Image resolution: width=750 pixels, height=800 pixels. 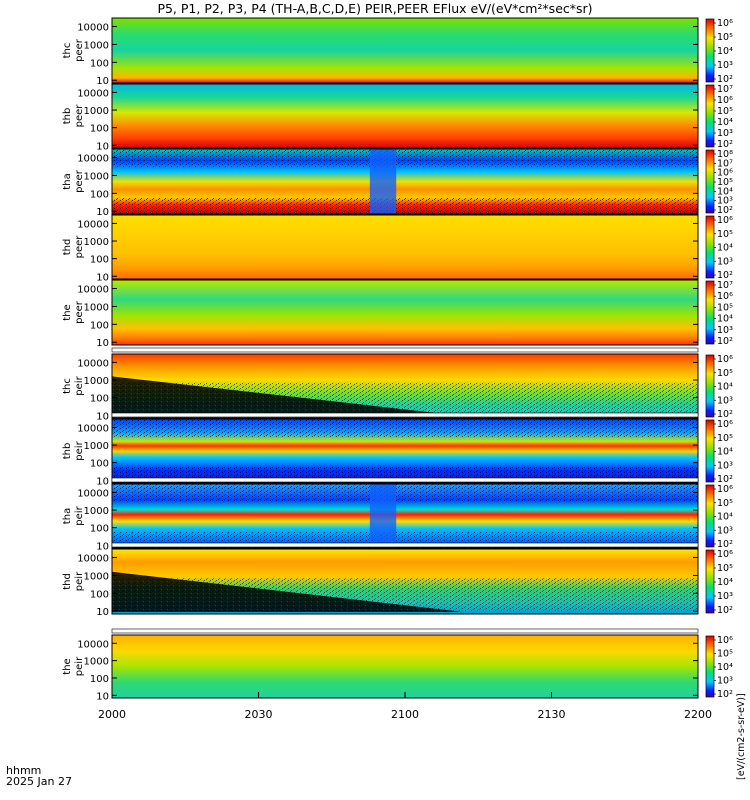 I want to click on panel-gap-strip, so click(x=405, y=350).